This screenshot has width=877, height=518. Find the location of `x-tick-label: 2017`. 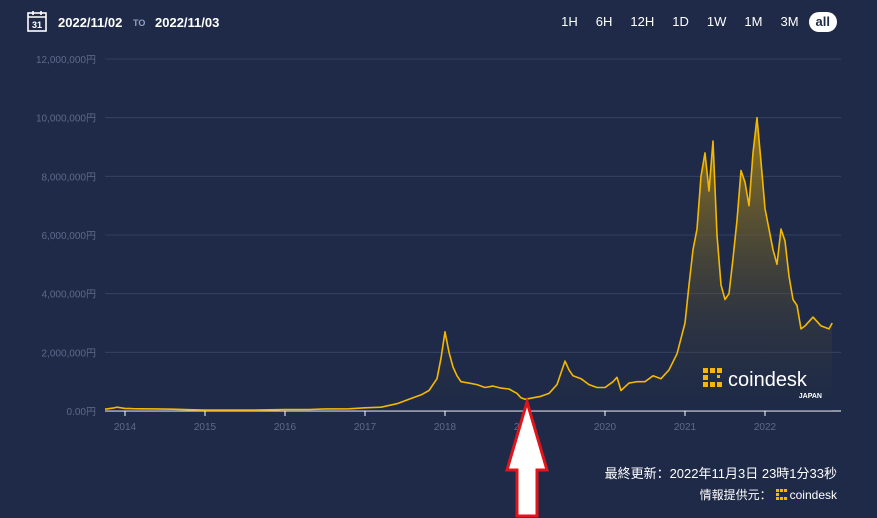

x-tick-label: 2017 is located at coordinates (365, 427).